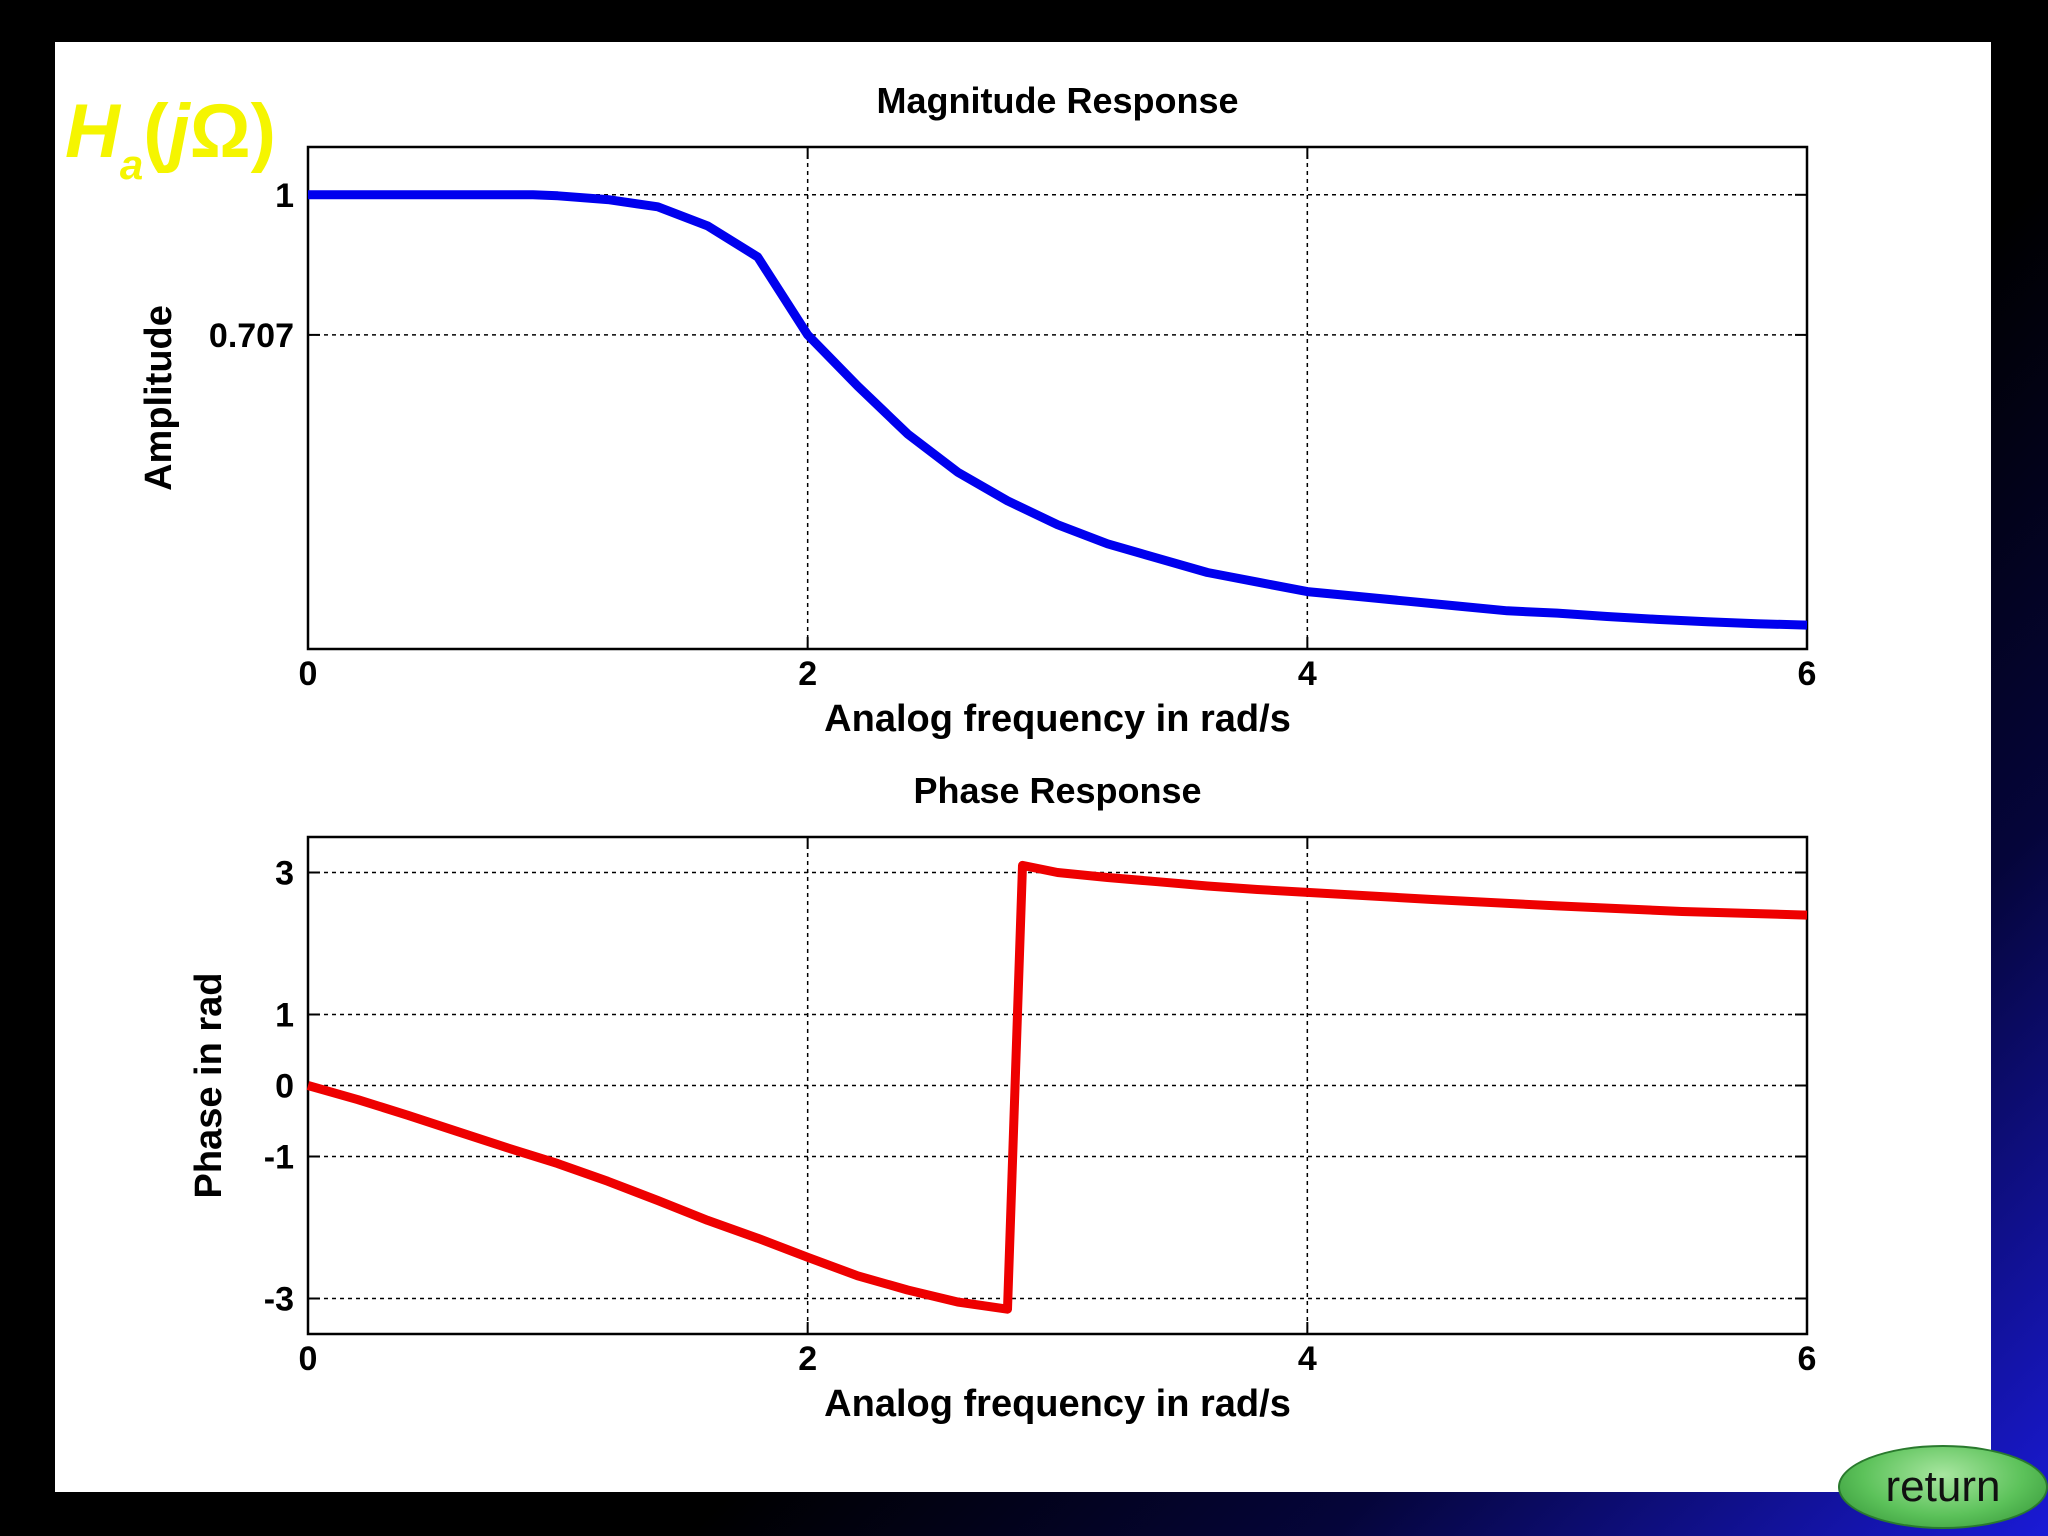 This screenshot has height=1536, width=2048. What do you see at coordinates (279, 1300) in the screenshot?
I see `y-tick-label: -3` at bounding box center [279, 1300].